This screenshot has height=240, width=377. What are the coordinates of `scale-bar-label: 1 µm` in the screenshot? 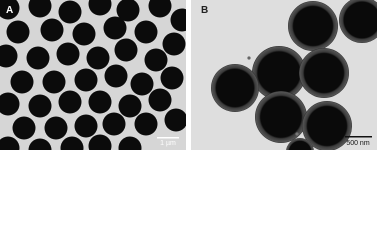 It's located at (168, 143).